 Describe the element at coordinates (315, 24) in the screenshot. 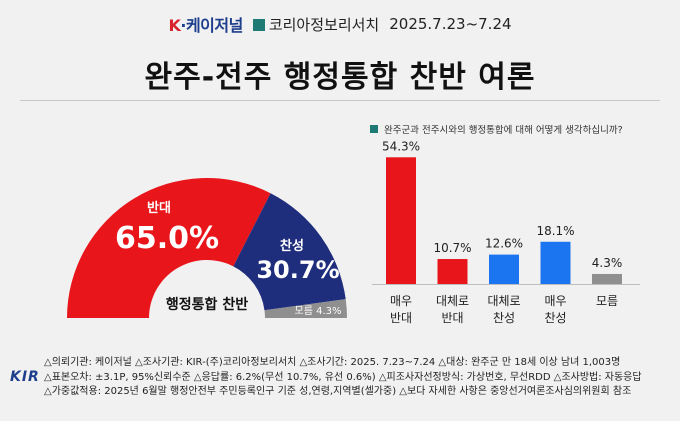

I see `pollster: 코리아정보리서치` at that location.